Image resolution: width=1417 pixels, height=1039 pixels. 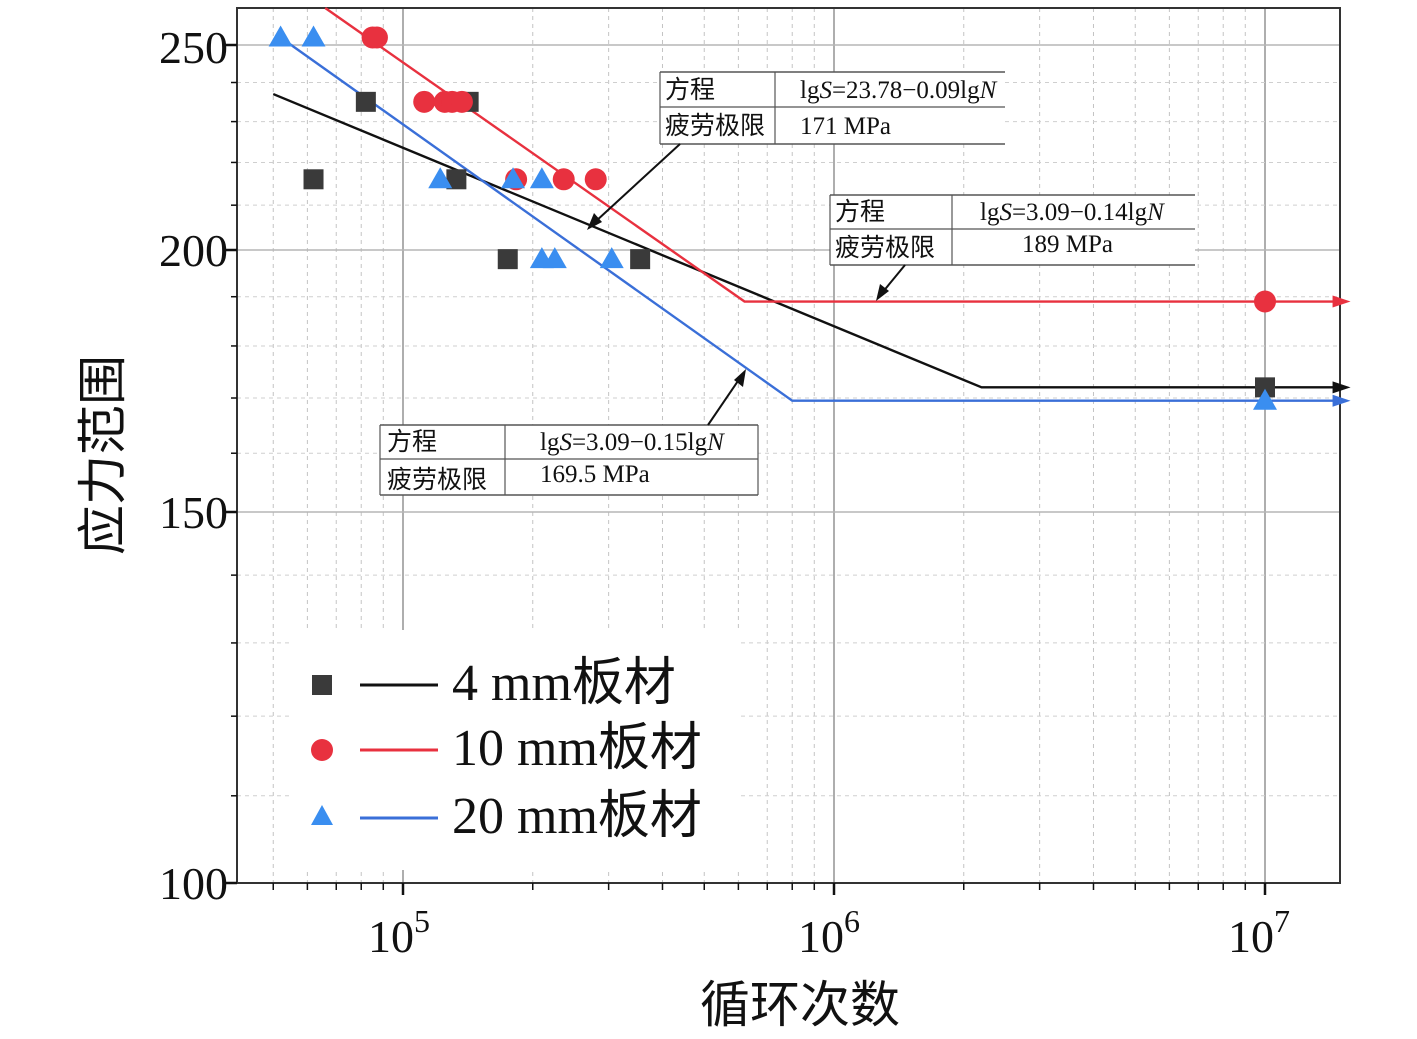 What do you see at coordinates (193, 250) in the screenshot?
I see `y-tick-label-200: 200` at bounding box center [193, 250].